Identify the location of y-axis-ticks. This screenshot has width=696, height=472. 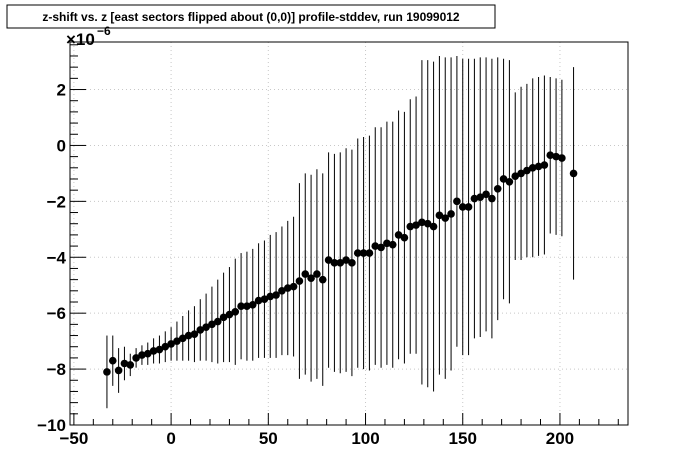
(78, 235).